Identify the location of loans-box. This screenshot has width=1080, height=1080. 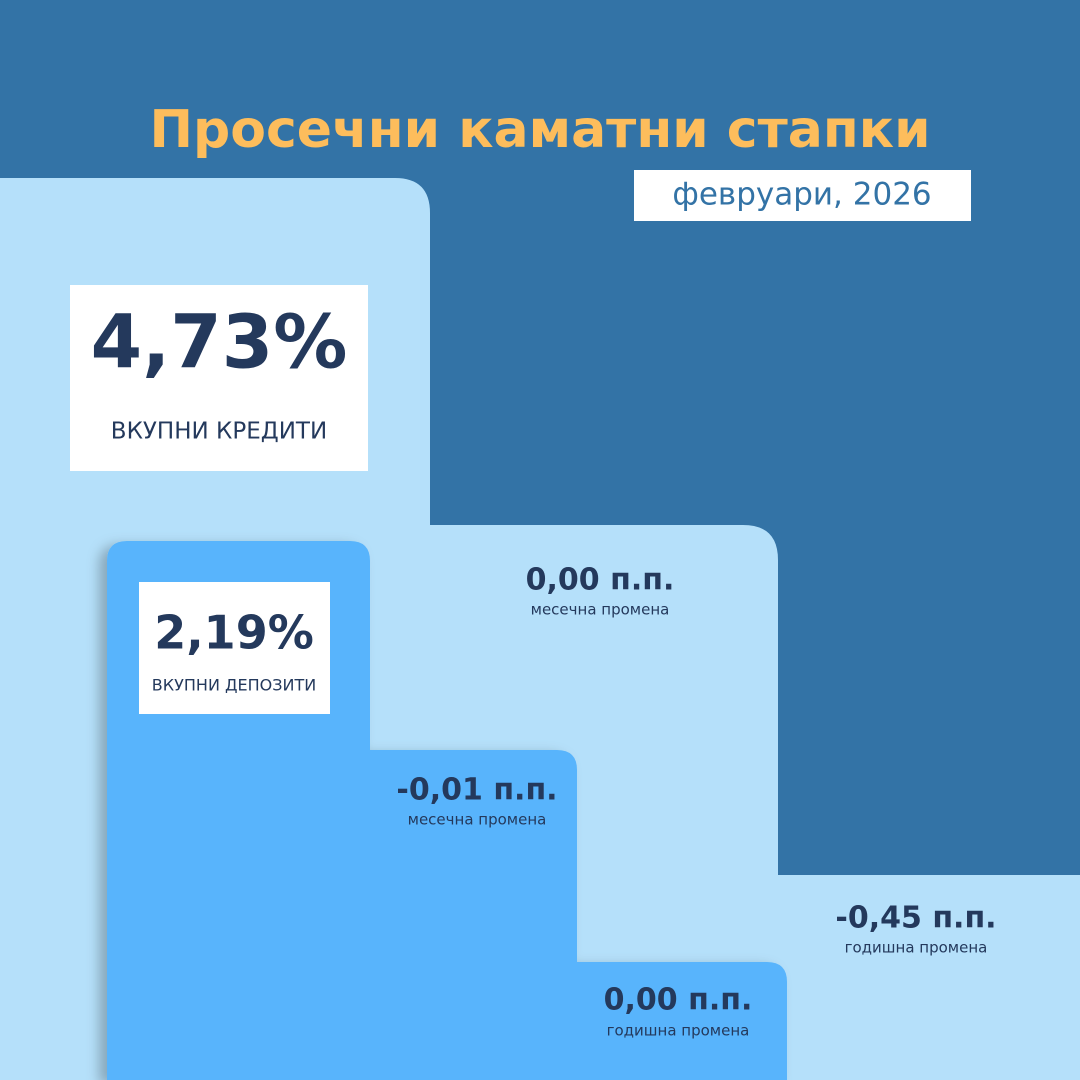
(219, 378).